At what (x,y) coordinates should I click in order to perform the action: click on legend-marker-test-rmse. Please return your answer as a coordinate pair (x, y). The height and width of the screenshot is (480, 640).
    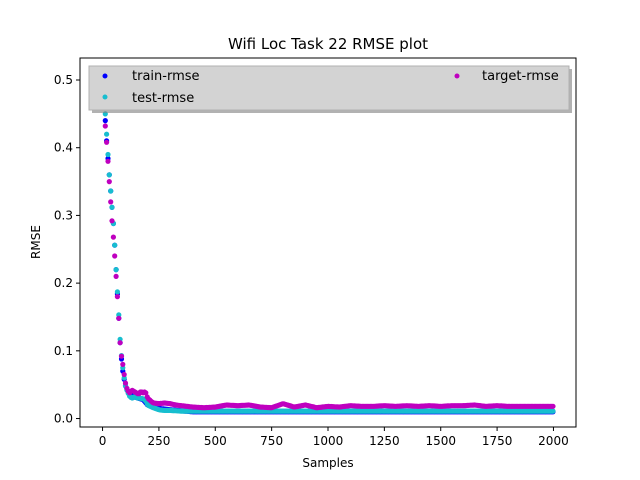
    Looking at the image, I should click on (105, 97).